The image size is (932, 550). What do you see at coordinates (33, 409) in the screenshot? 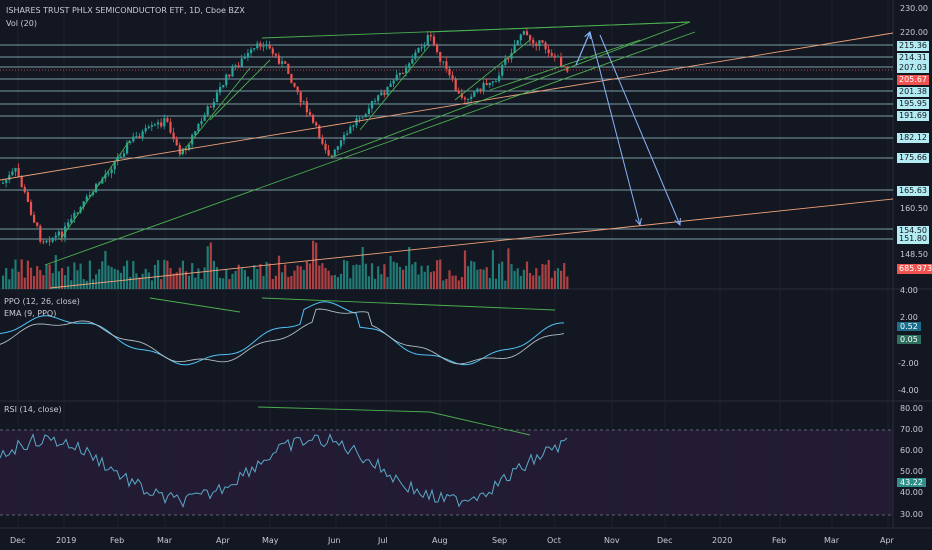
I see `rsi-legend: RSI (14, close)` at bounding box center [33, 409].